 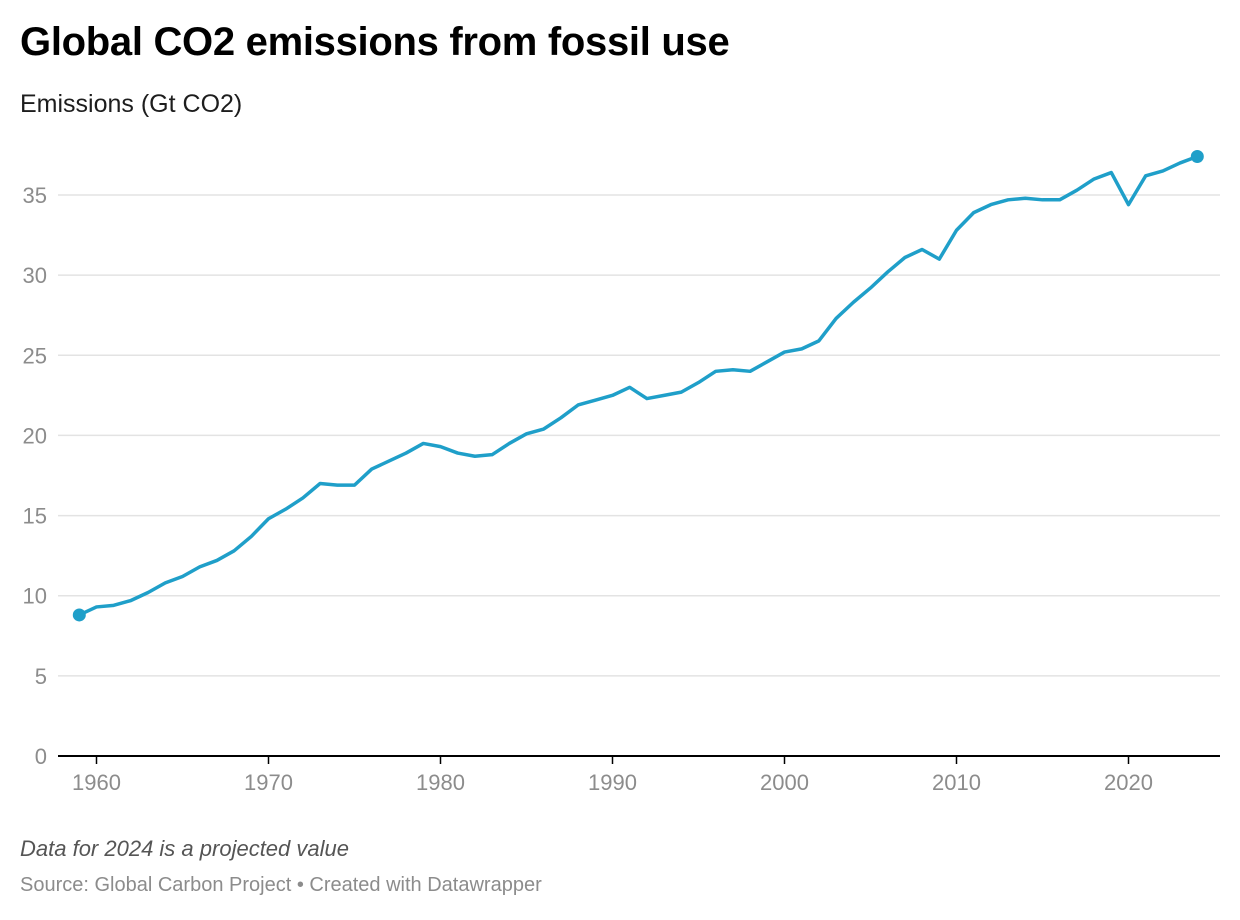 What do you see at coordinates (184, 848) in the screenshot?
I see `footnote: Data for 2024 is a projected value` at bounding box center [184, 848].